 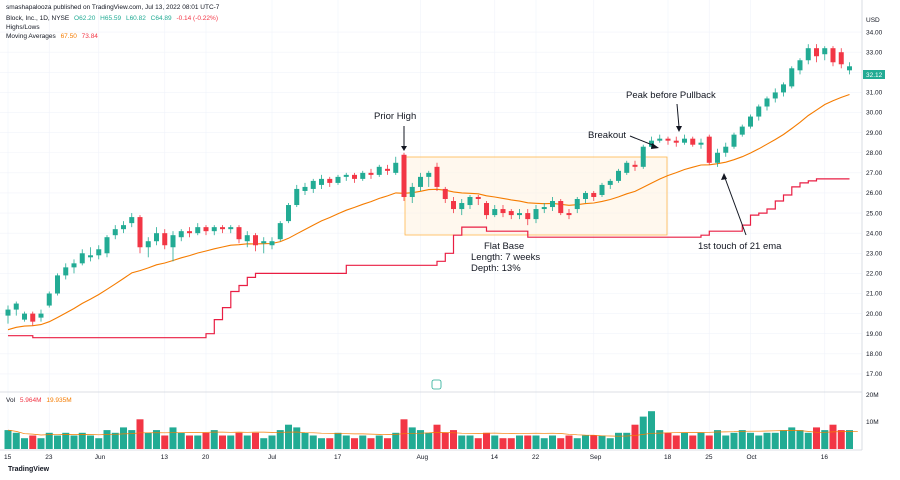 What do you see at coordinates (874, 294) in the screenshot?
I see `price-tick-label: 21.00` at bounding box center [874, 294].